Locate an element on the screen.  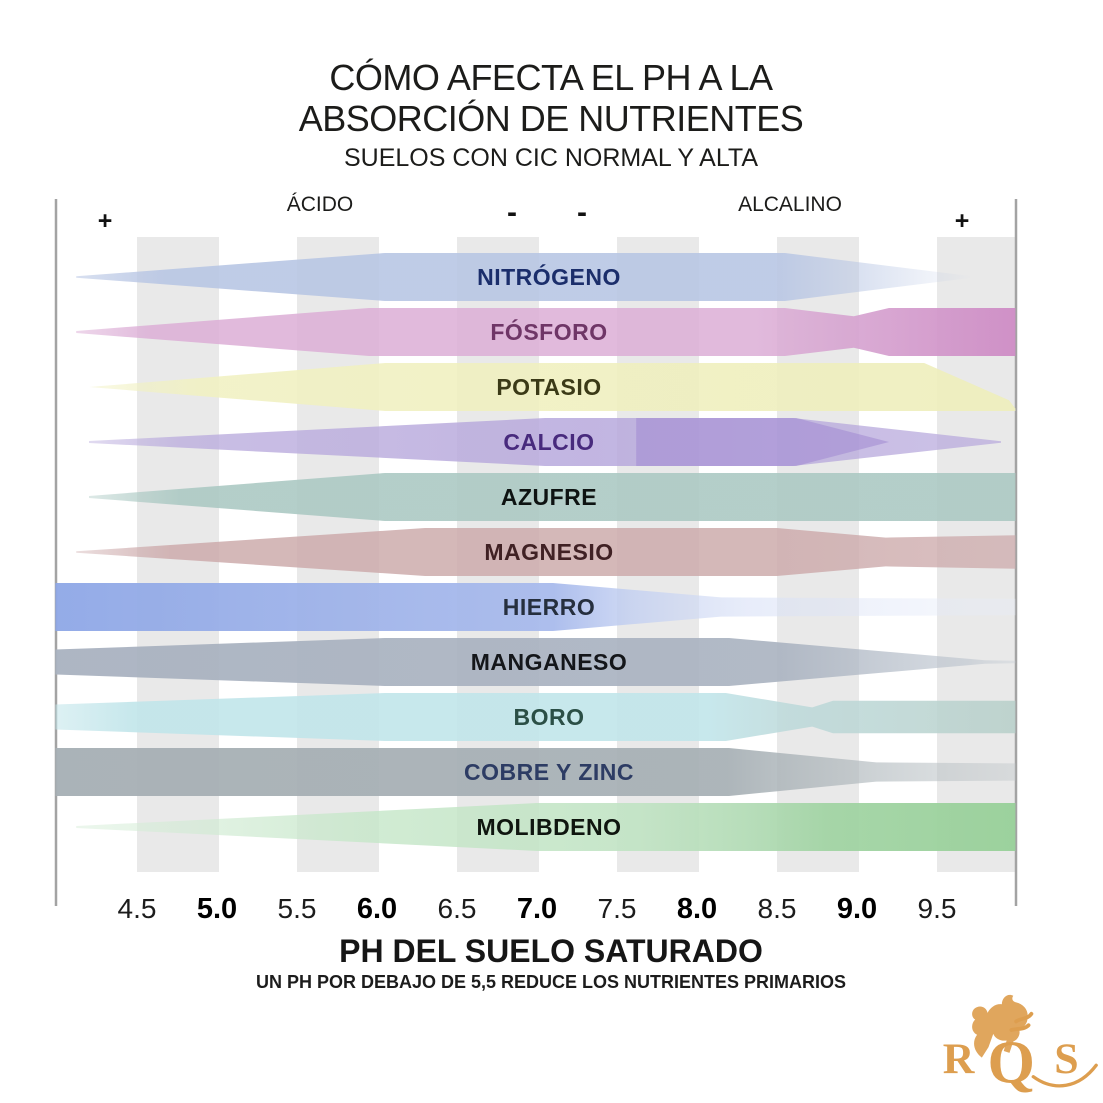
x-tick-4-5: 4.5 is located at coordinates (137, 908).